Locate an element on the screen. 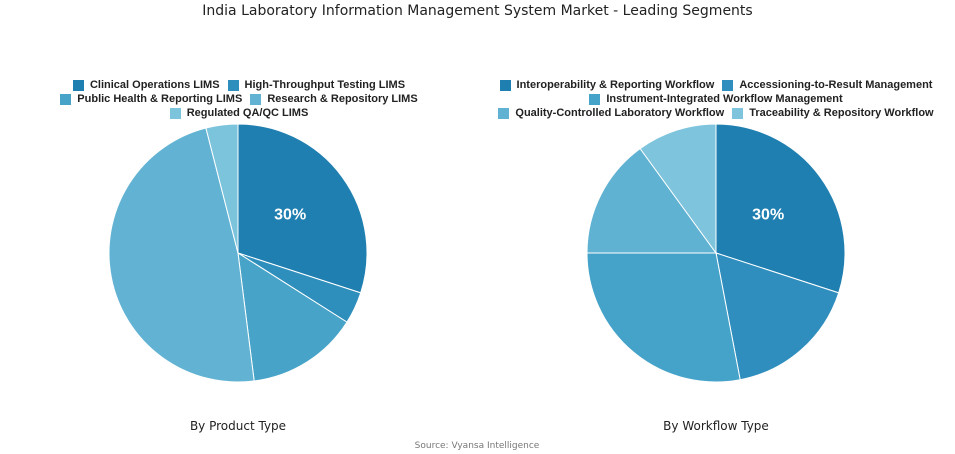 This screenshot has width=955, height=454. legend-item: High-Throughput Testing LIMS is located at coordinates (316, 85).